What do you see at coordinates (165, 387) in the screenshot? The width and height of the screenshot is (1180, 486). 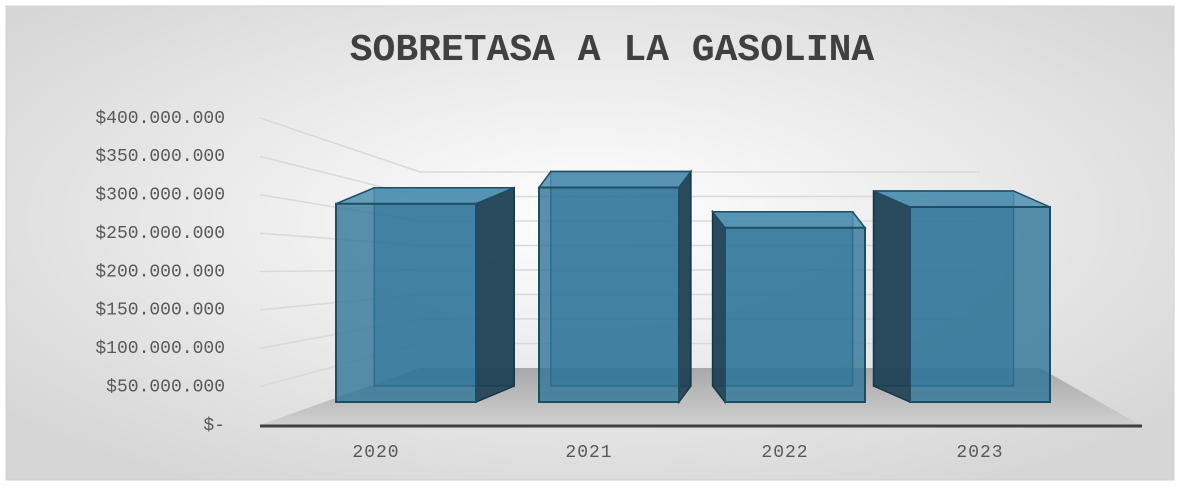 I see `y-tick-label: $50.000.000` at bounding box center [165, 387].